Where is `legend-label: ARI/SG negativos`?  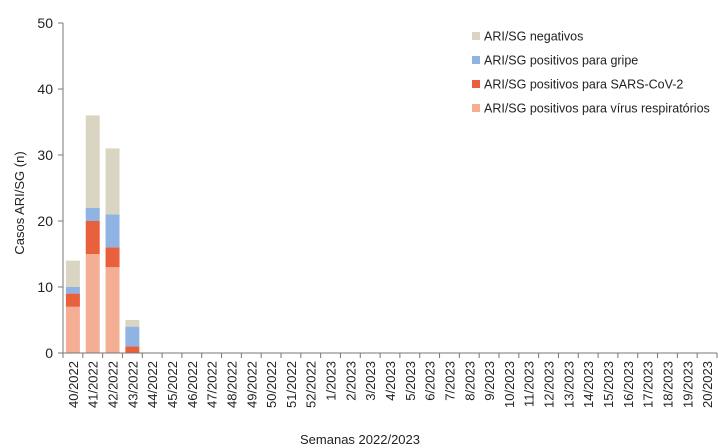 legend-label: ARI/SG negativos is located at coordinates (533, 37).